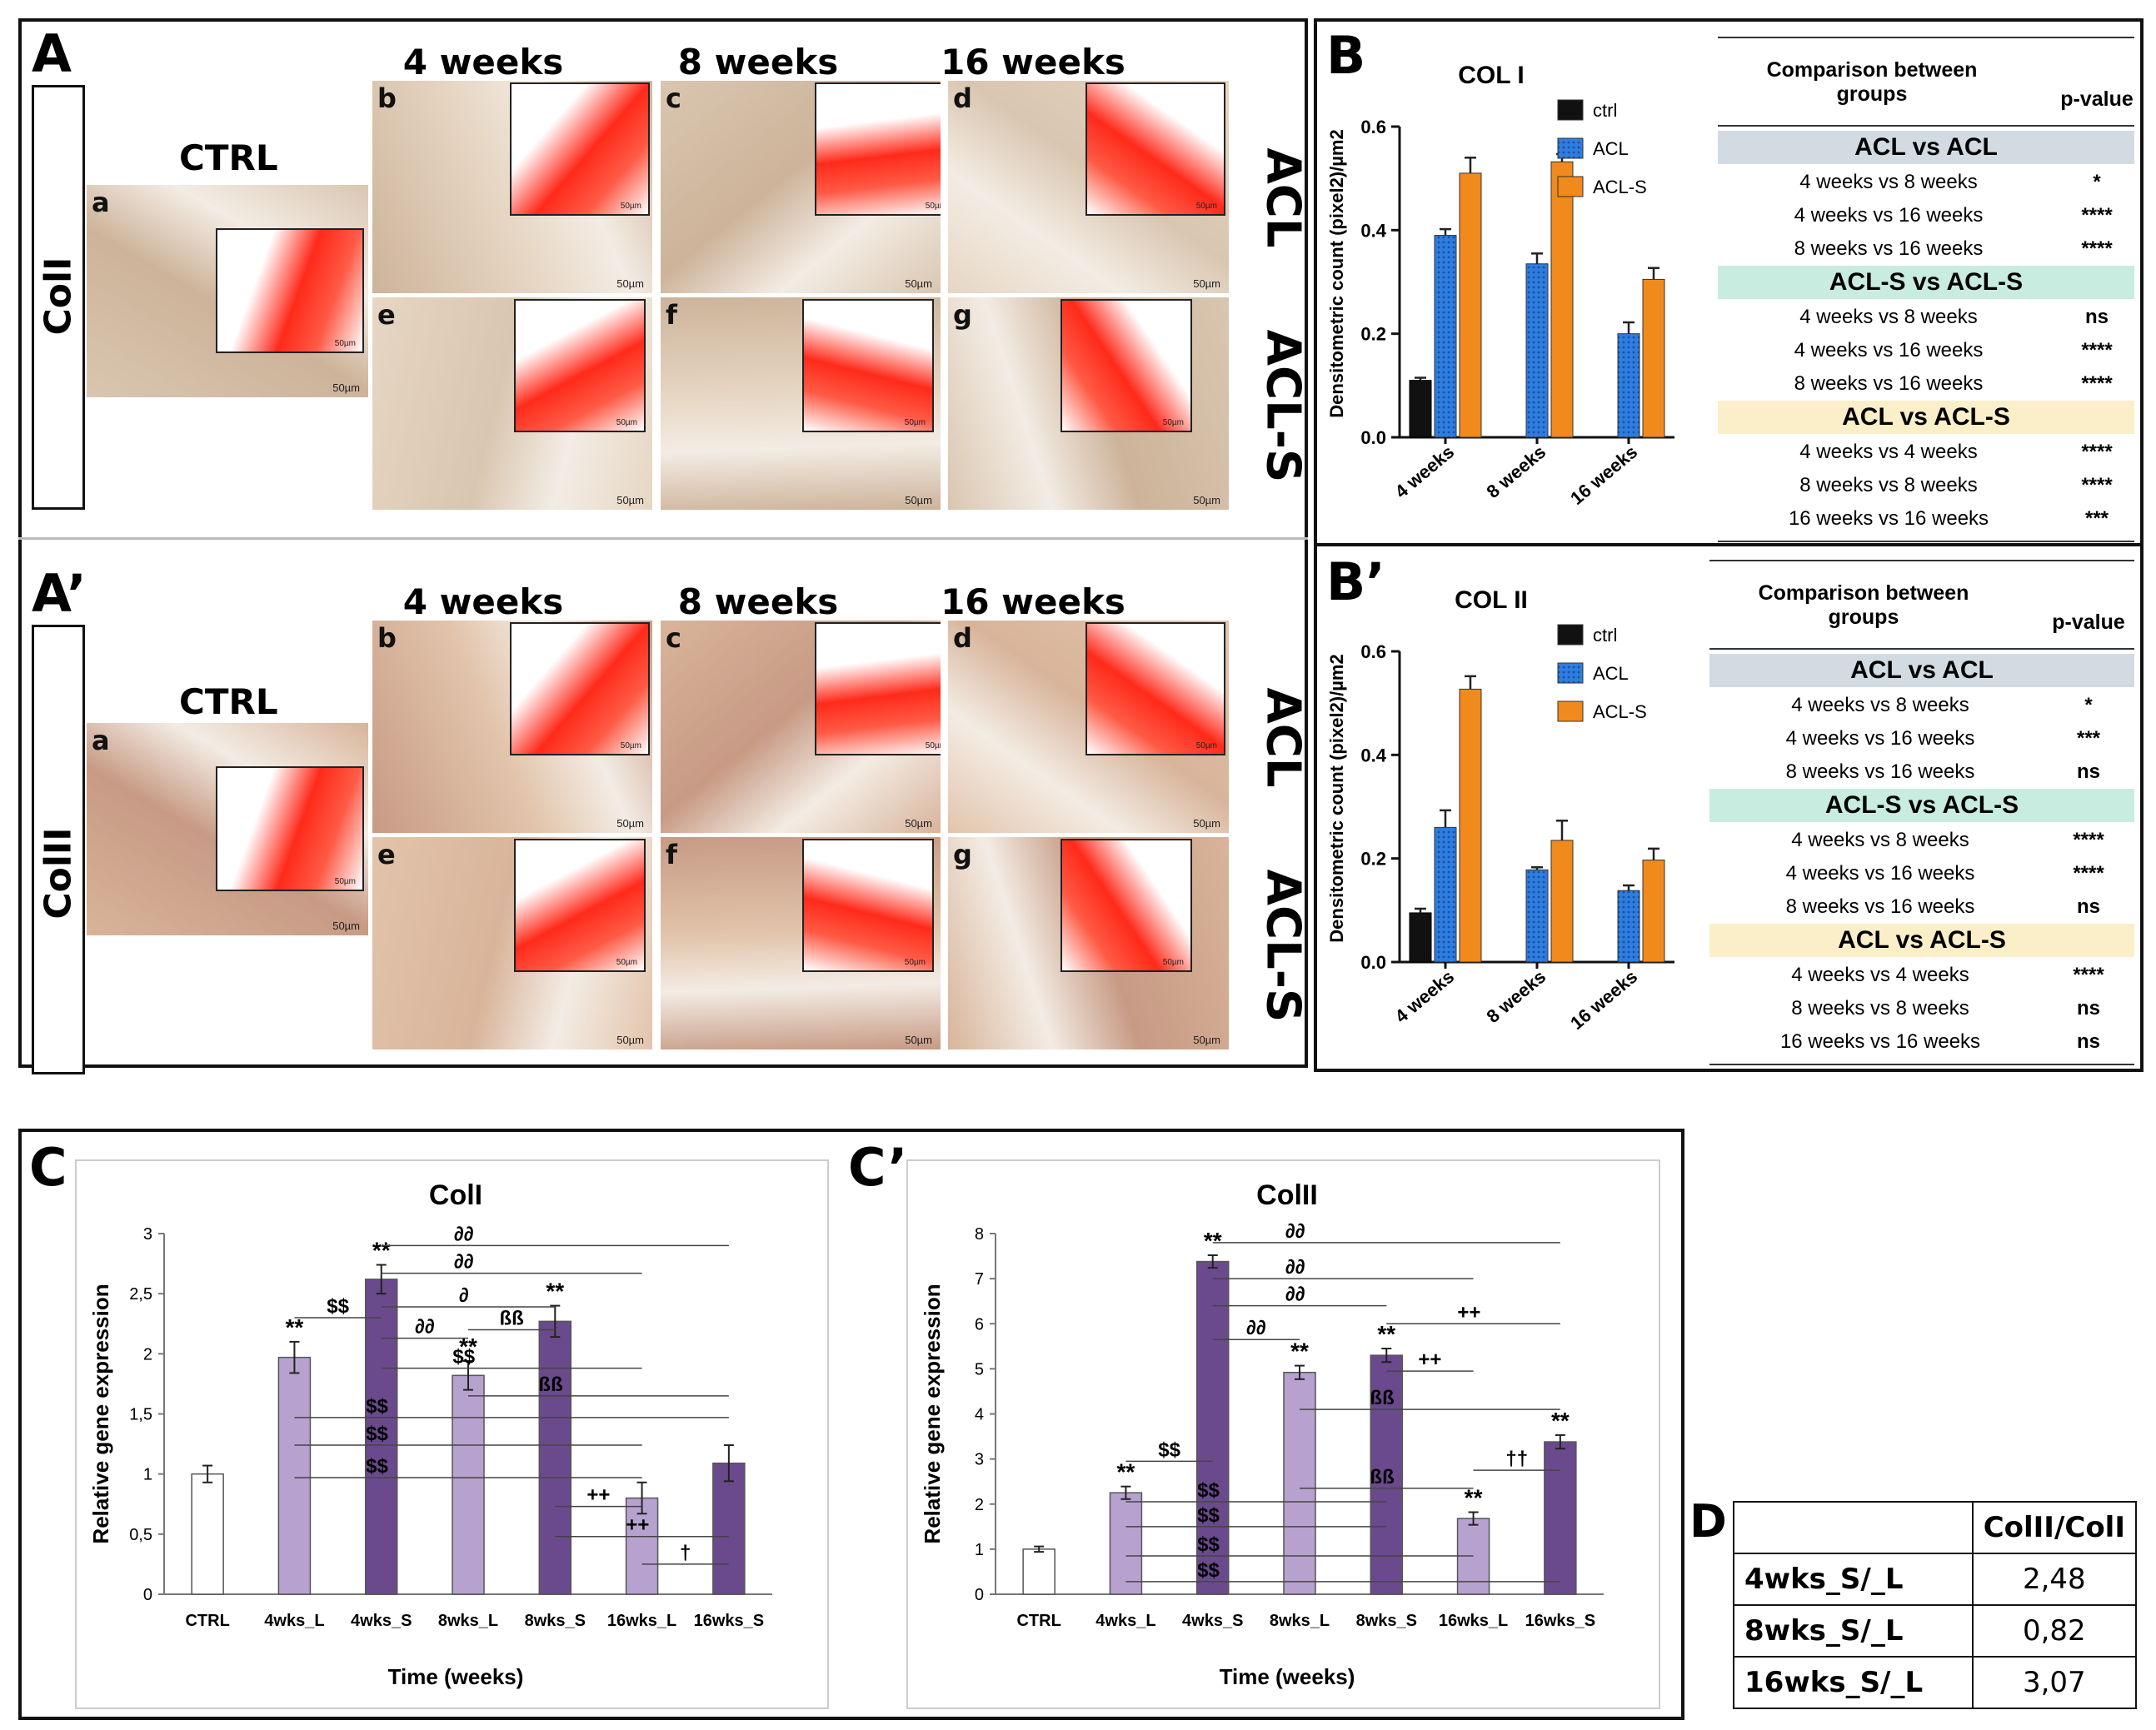 This screenshot has height=1730, width=2156. What do you see at coordinates (758, 601) in the screenshot?
I see `panelA2-week-header: 8 weeks` at bounding box center [758, 601].